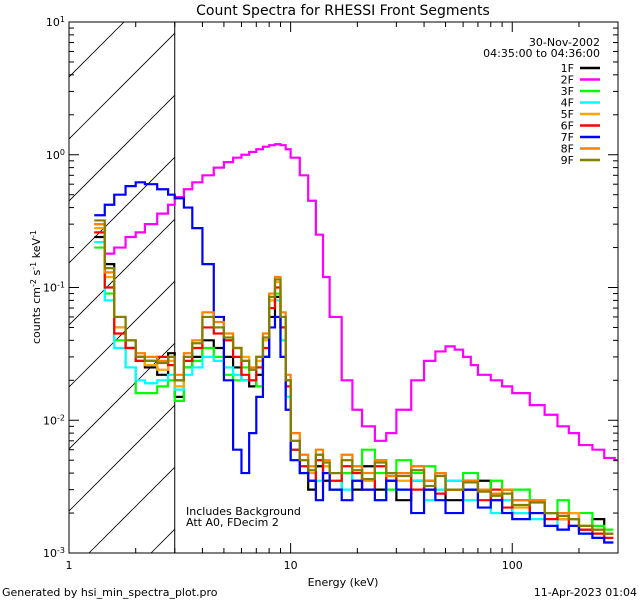 The height and width of the screenshot is (600, 640). What do you see at coordinates (567, 137) in the screenshot?
I see `legend-label-7F: 7F` at bounding box center [567, 137].